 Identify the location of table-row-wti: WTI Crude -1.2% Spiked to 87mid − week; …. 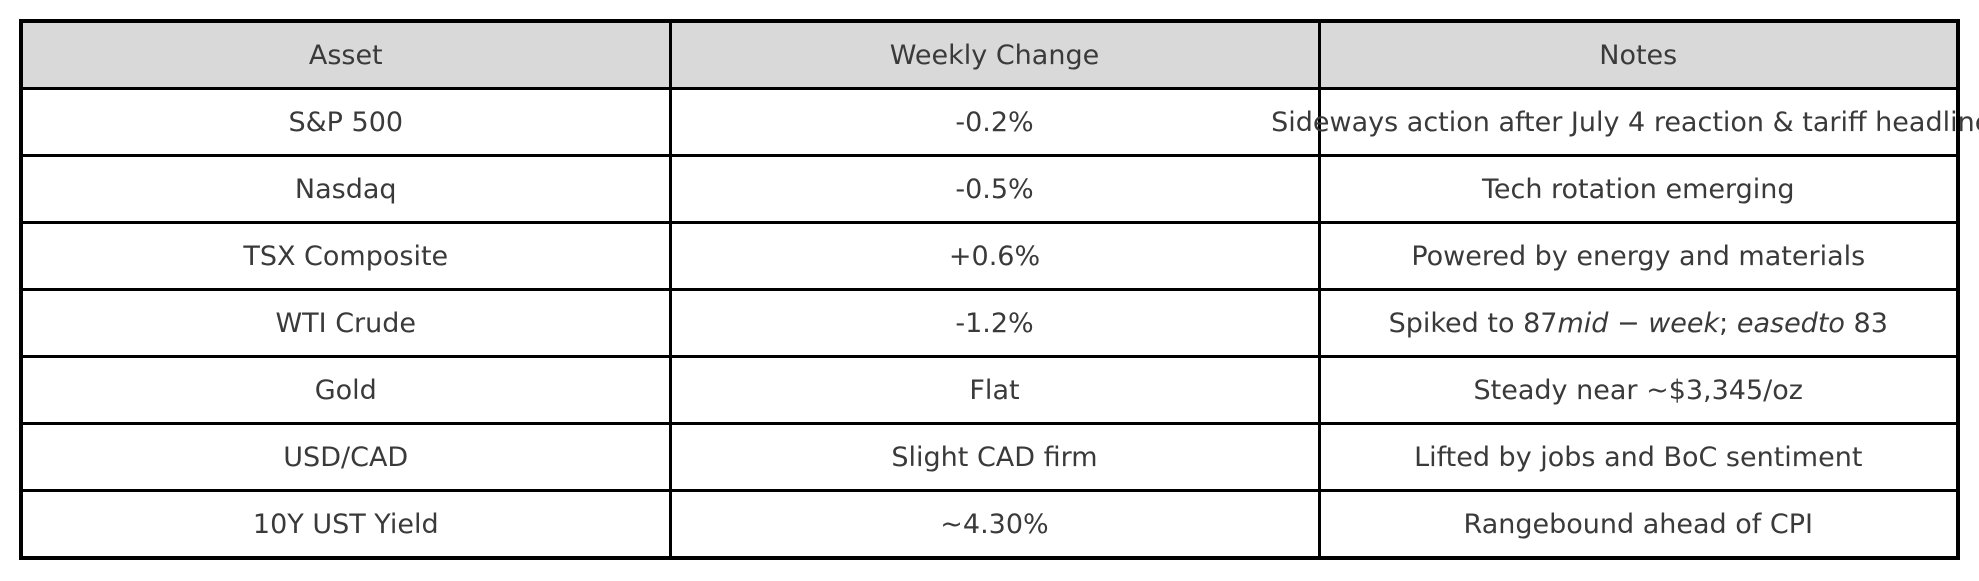
(989, 323).